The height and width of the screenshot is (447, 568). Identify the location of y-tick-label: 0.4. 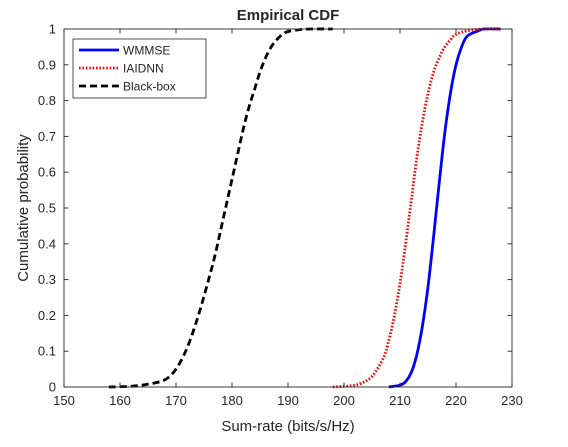
(47, 243).